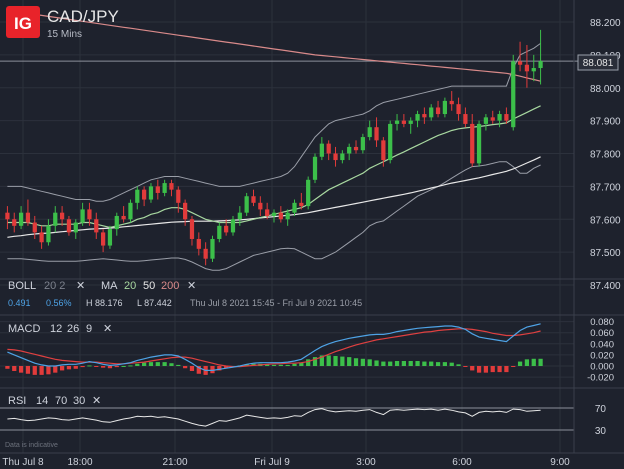 This screenshot has height=469, width=624. What do you see at coordinates (191, 286) in the screenshot?
I see `ma-close-icon: ✕` at bounding box center [191, 286].